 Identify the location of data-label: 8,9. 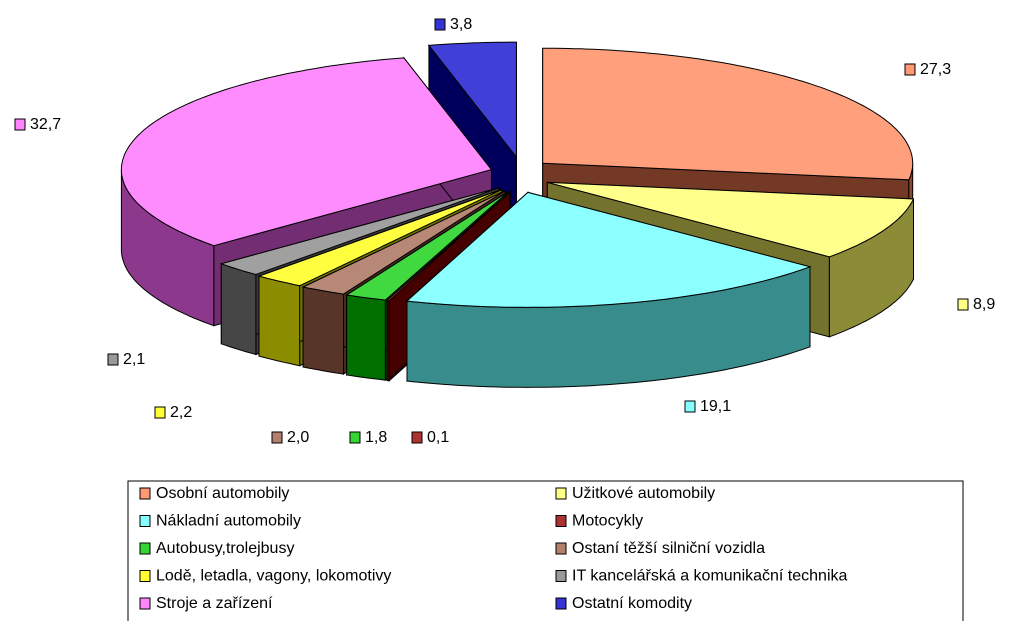
(984, 304).